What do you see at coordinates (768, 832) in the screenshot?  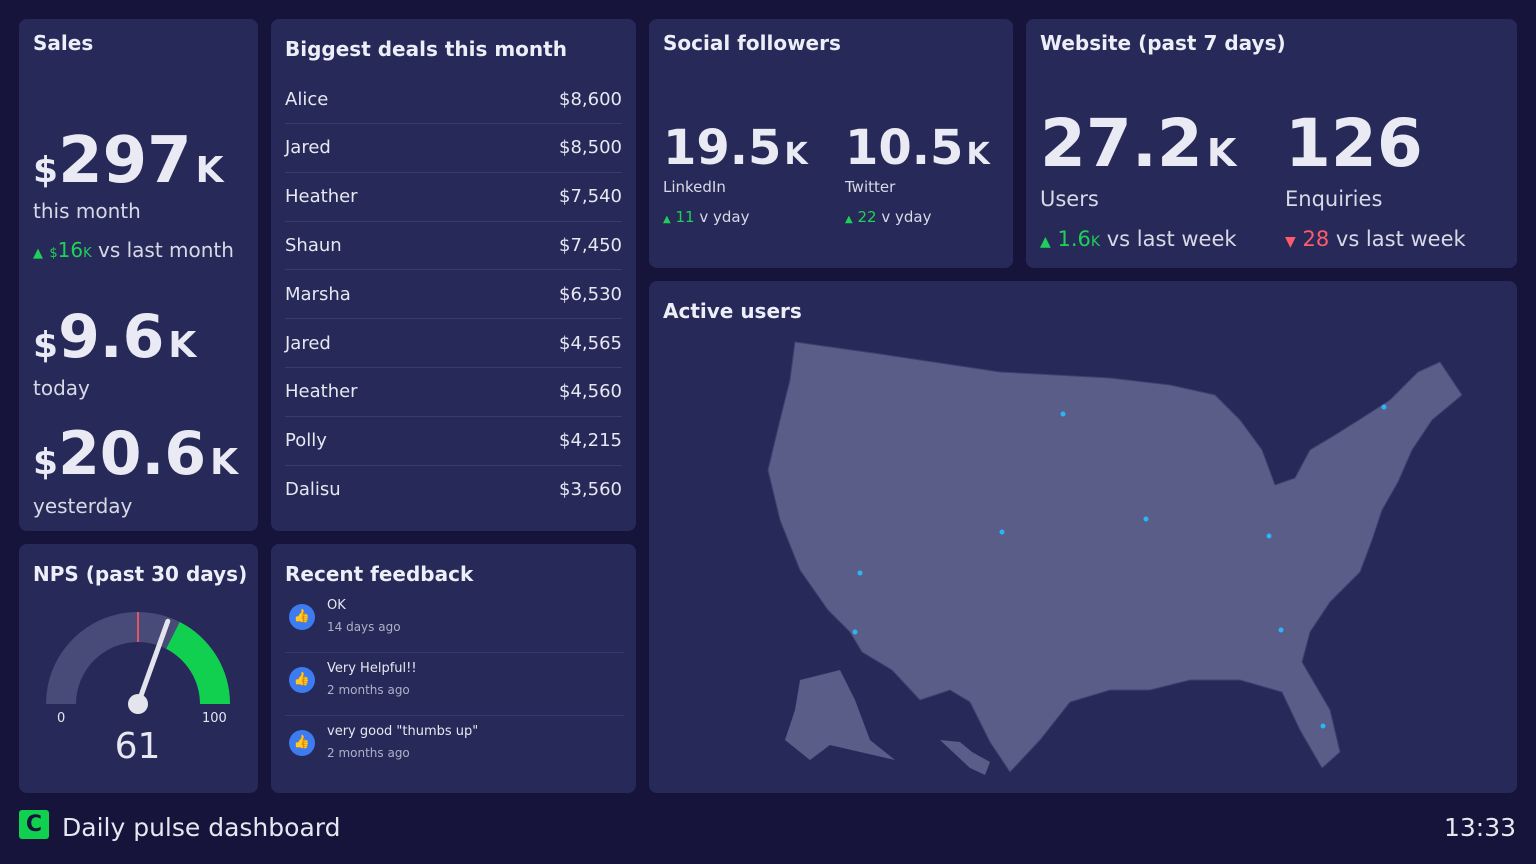 I see `footer: C Daily pulse dashboard 13:33` at bounding box center [768, 832].